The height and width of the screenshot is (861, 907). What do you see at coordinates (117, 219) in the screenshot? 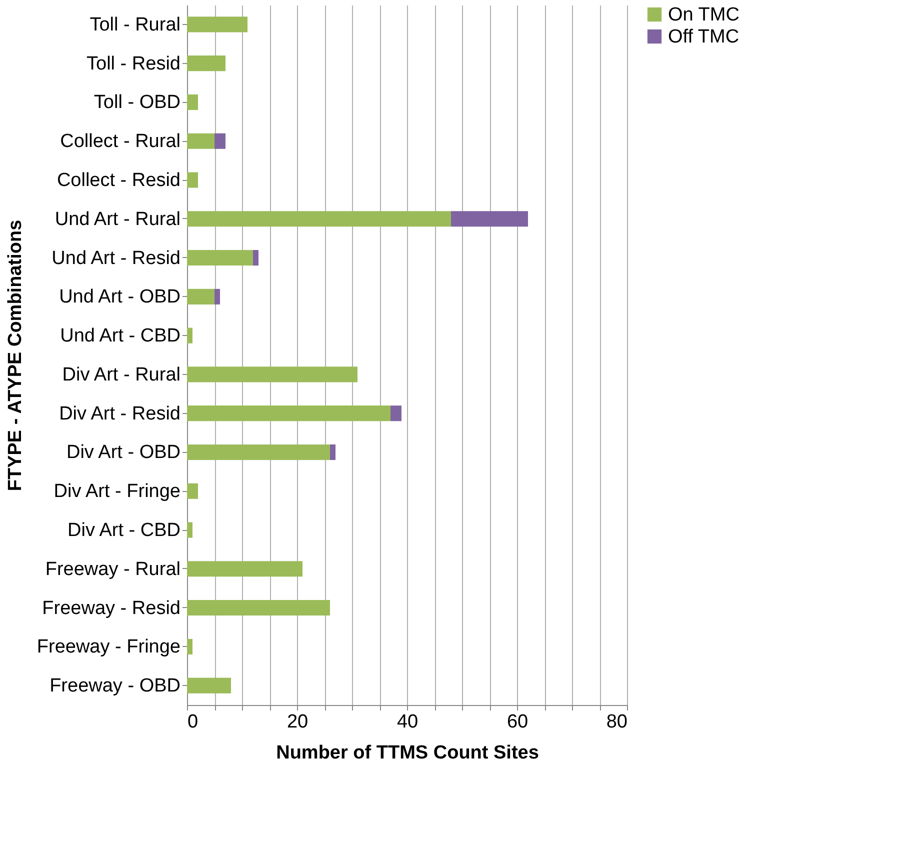
I see `y-tick-label: Und Art - Rural` at bounding box center [117, 219].